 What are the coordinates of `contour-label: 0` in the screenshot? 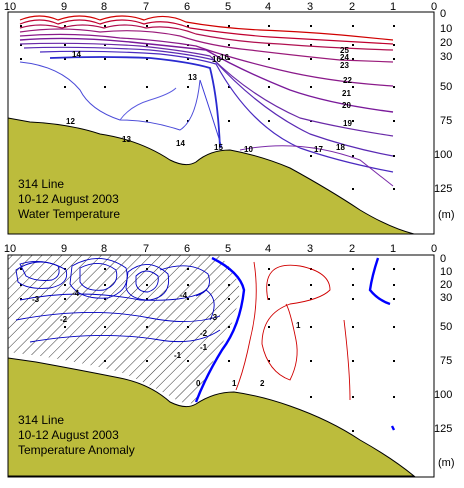 It's located at (198, 383).